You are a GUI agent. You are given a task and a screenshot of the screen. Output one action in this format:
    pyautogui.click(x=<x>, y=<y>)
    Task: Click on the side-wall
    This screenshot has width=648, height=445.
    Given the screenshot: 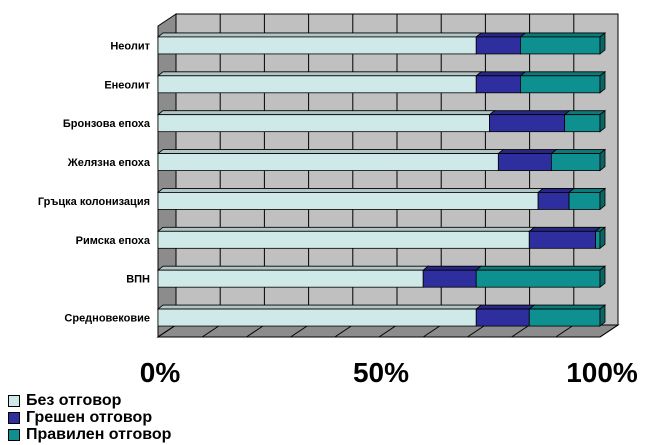 What is the action you would take?
    pyautogui.click(x=167, y=175)
    